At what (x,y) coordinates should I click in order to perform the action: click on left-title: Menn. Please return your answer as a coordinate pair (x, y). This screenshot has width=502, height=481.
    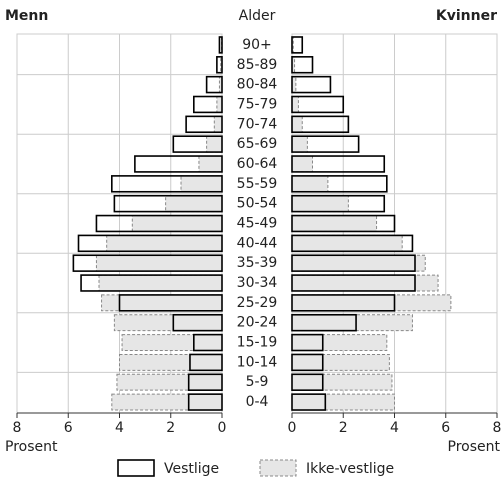
    Looking at the image, I should click on (26, 16).